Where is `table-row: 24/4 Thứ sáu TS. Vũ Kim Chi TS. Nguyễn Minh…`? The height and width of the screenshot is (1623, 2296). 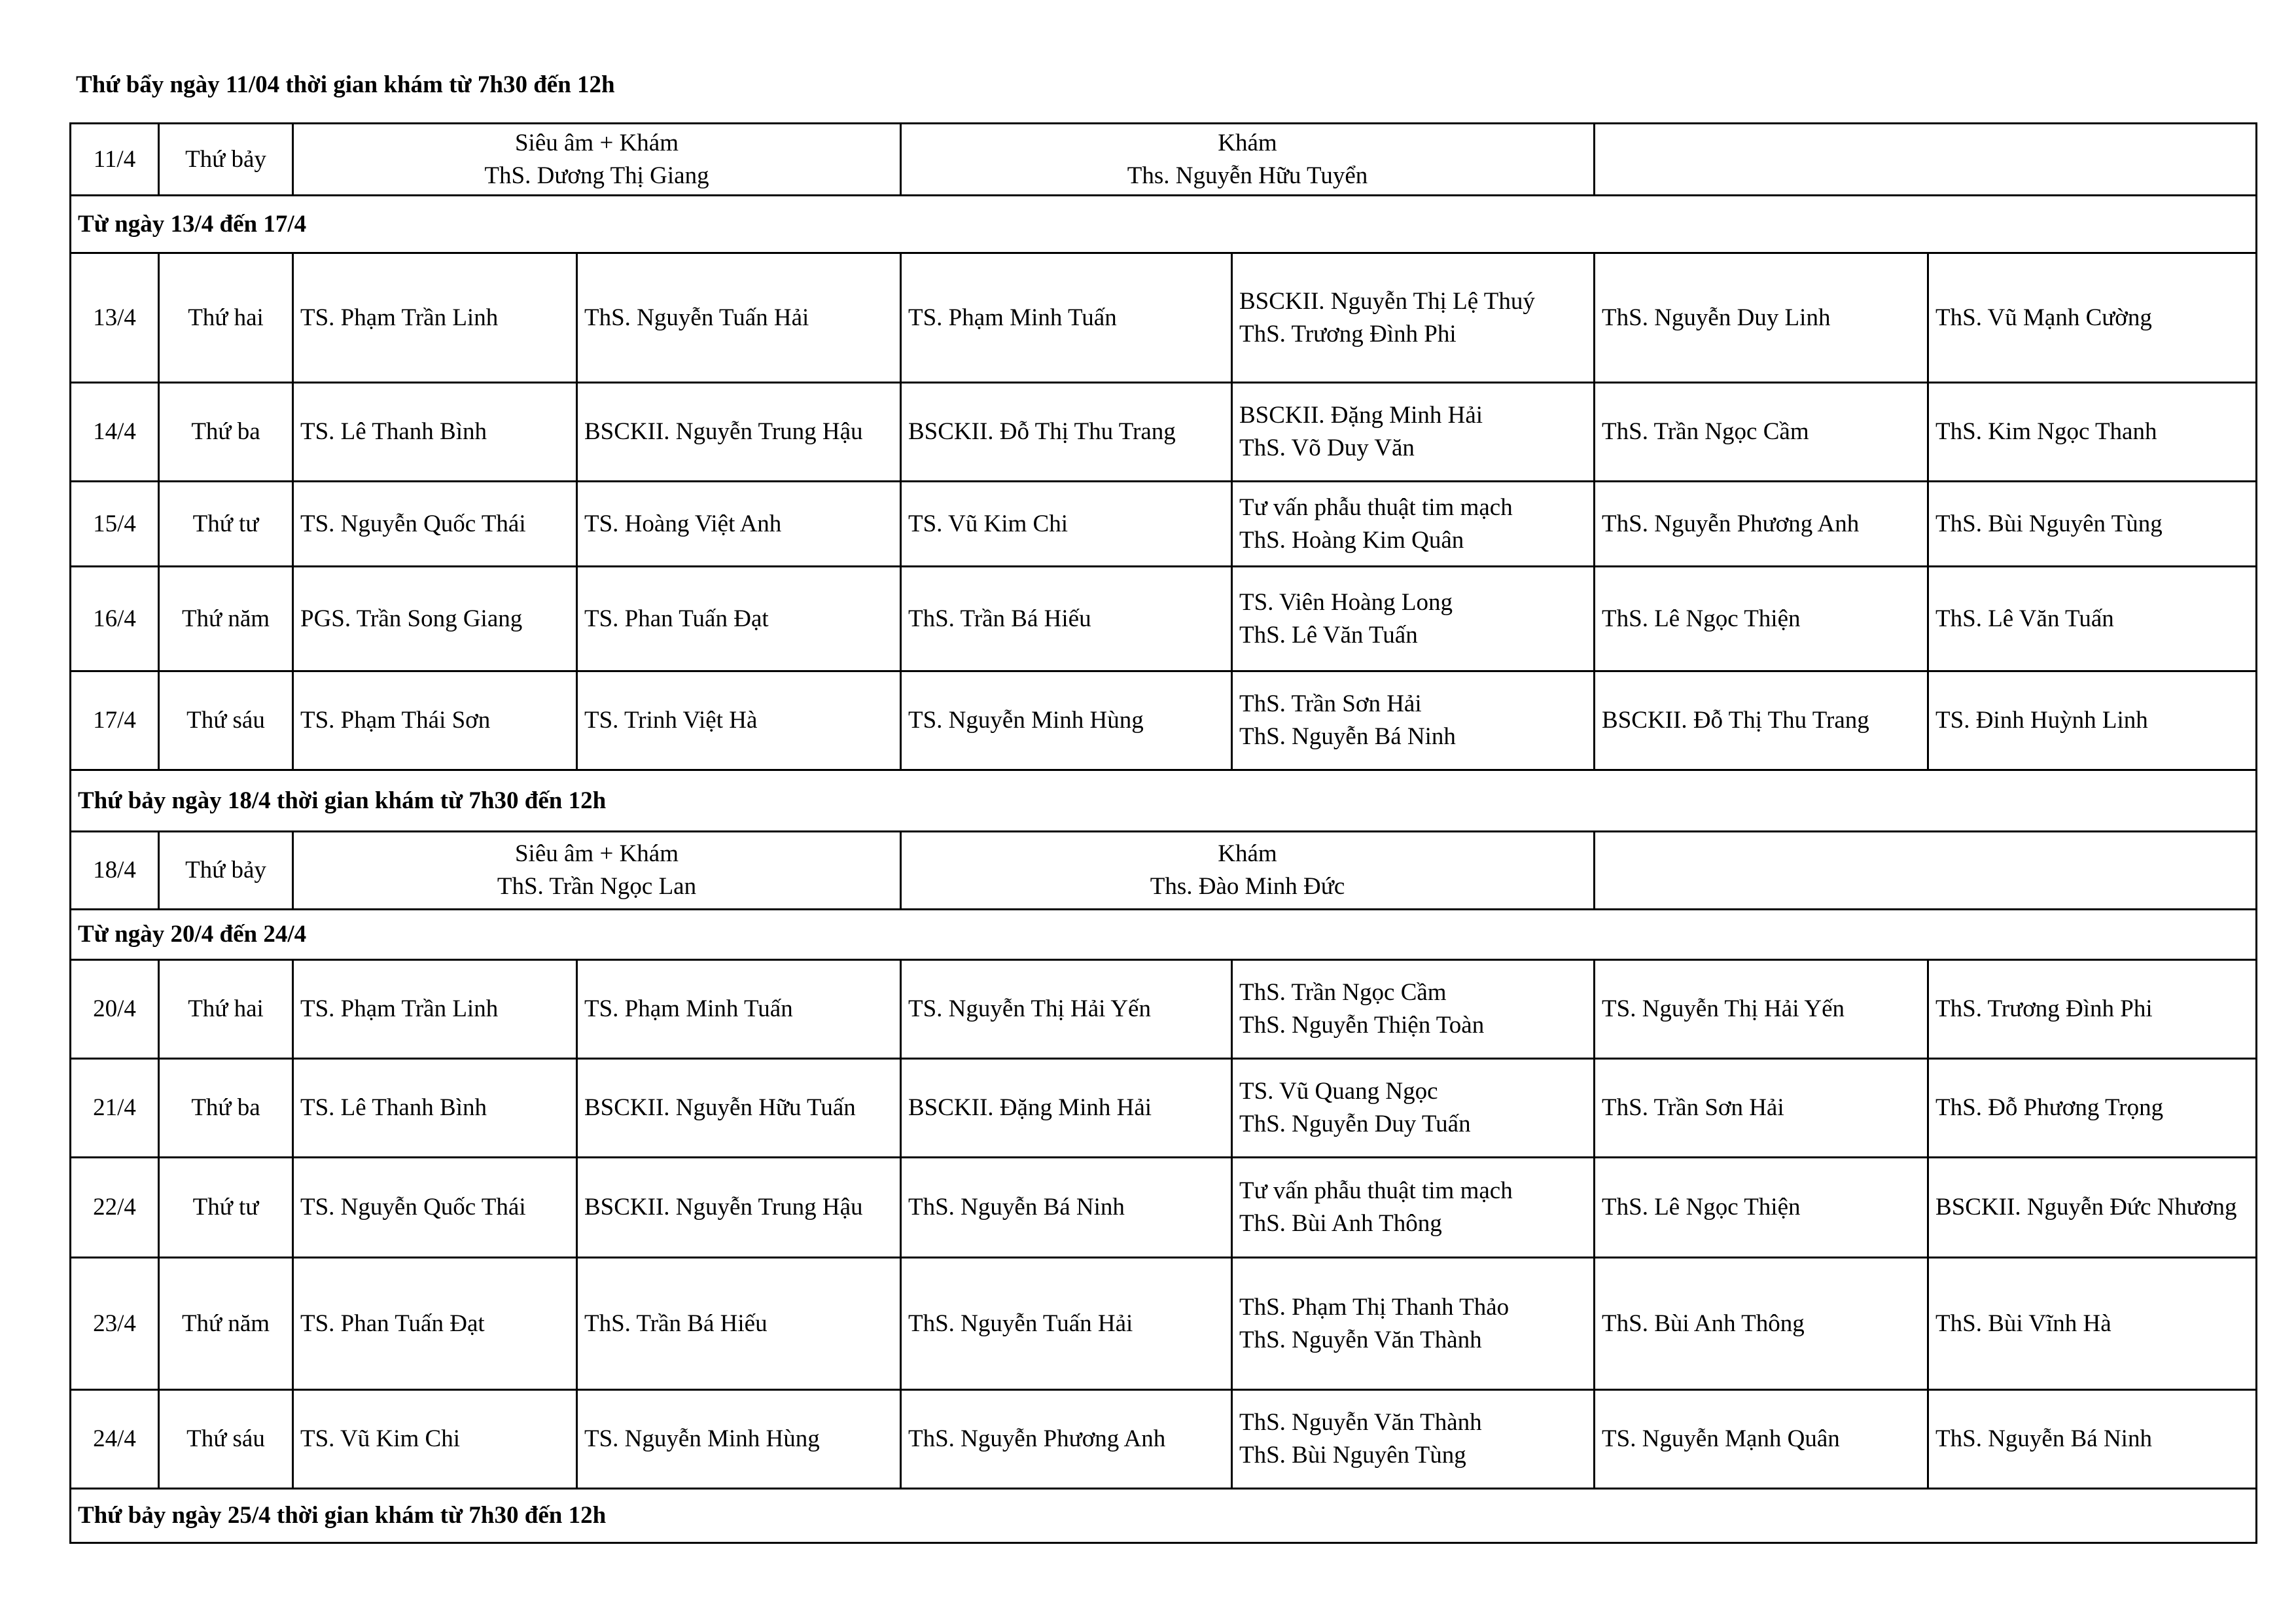 table-row: 24/4 Thứ sáu TS. Vũ Kim Chi TS. Nguyễn Minh… is located at coordinates (1163, 1439).